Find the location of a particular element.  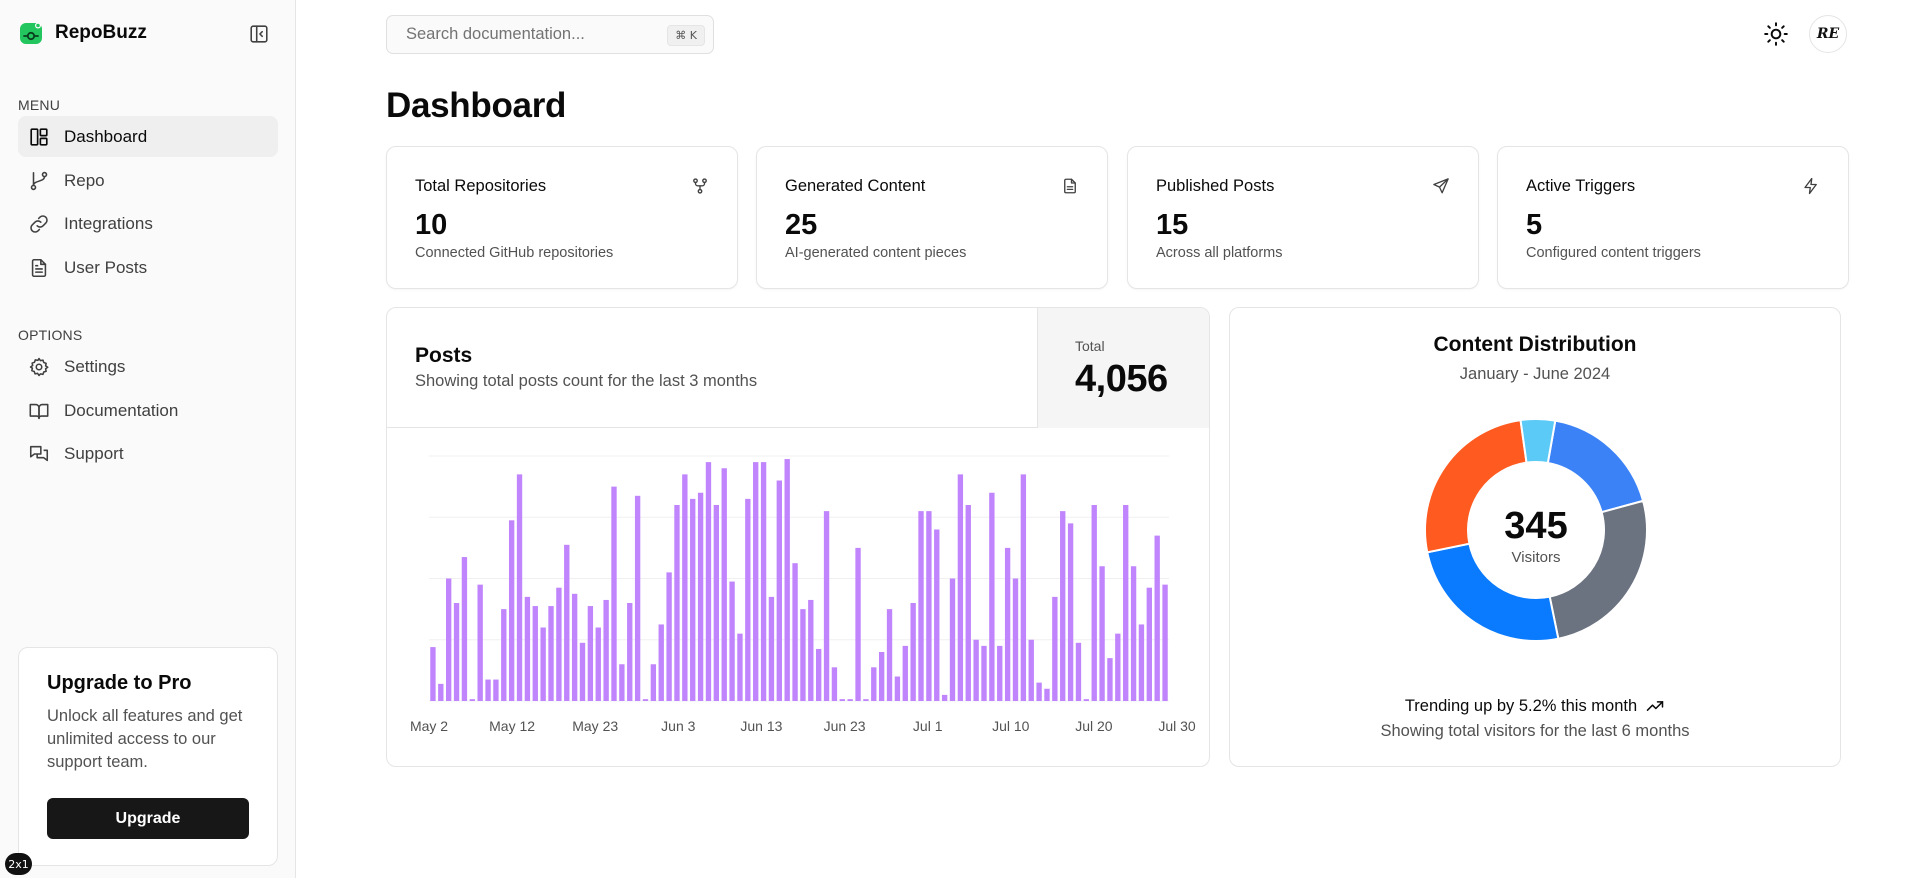

sidebar-item-user-posts: User Posts is located at coordinates (148, 267).